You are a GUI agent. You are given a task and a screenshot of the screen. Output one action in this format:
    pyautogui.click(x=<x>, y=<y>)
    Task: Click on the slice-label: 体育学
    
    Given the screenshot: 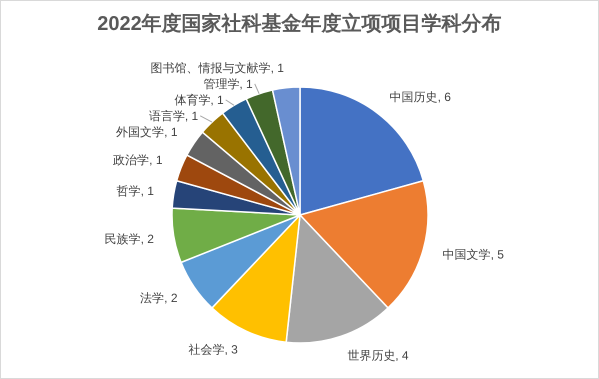 What is the action you would take?
    pyautogui.click(x=192, y=99)
    